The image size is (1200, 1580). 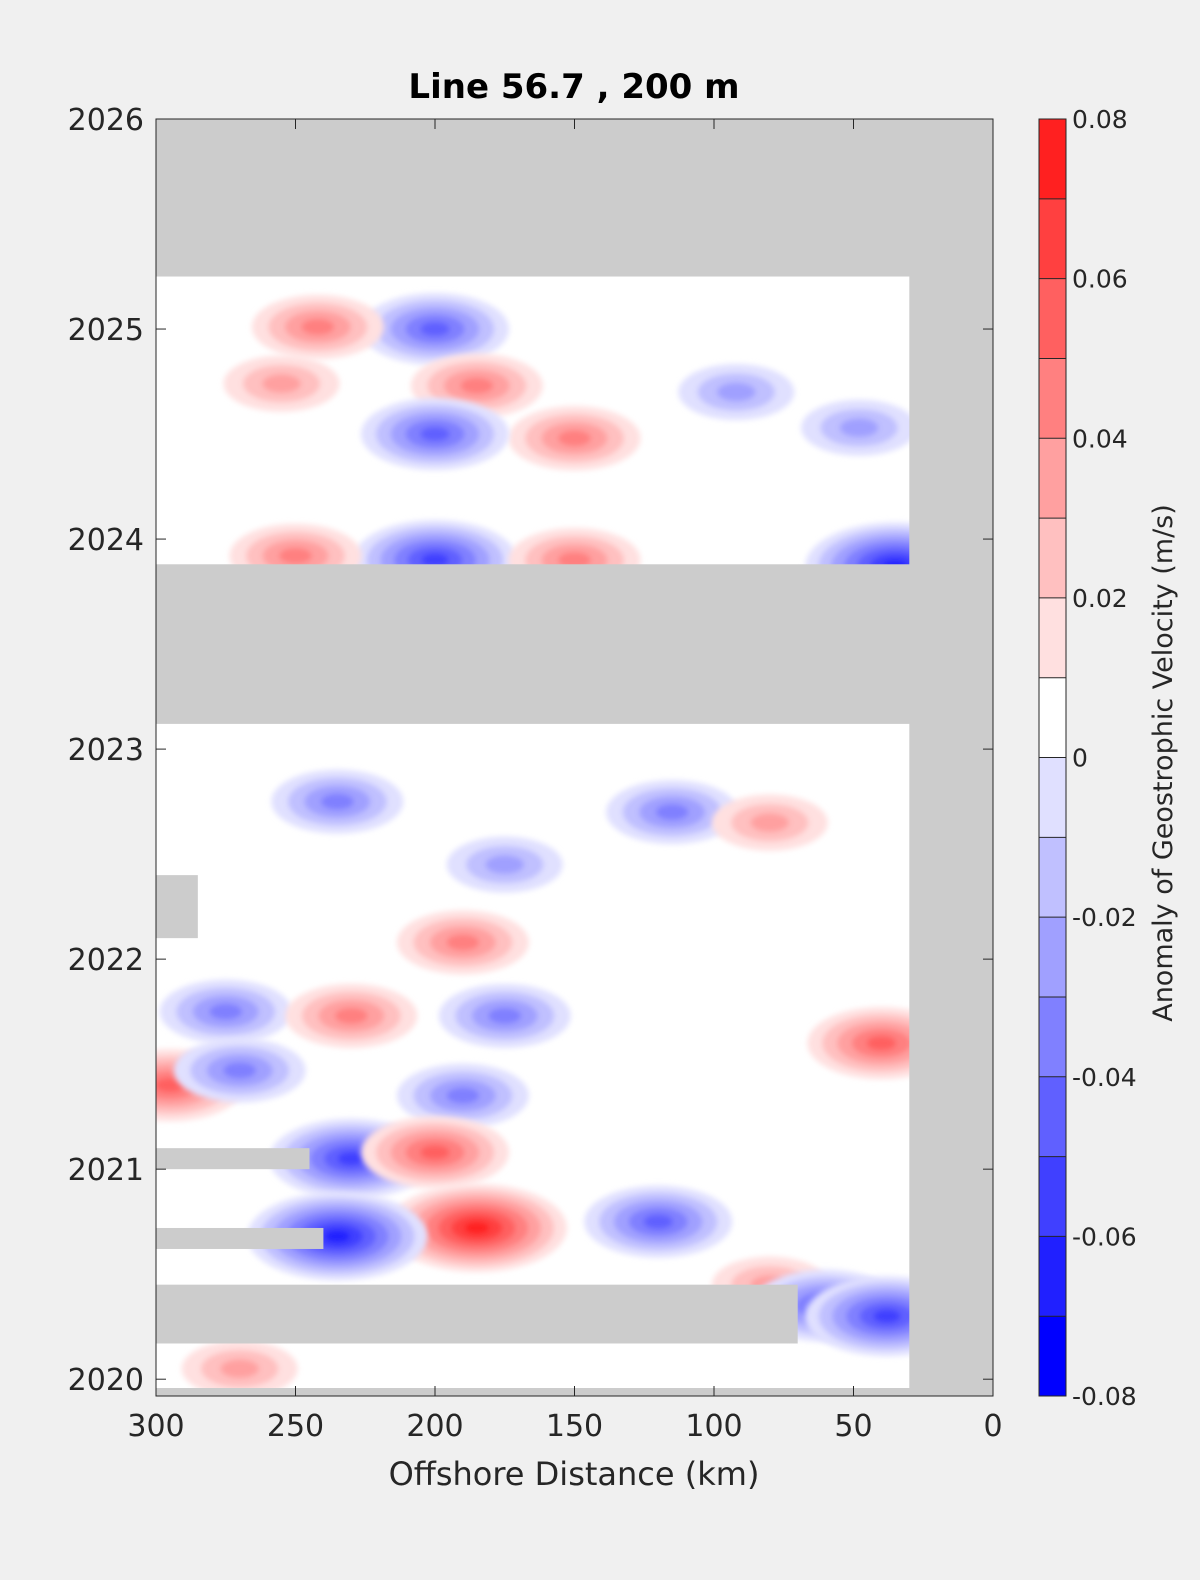 What do you see at coordinates (106, 330) in the screenshot?
I see `y-tick-label: 2025` at bounding box center [106, 330].